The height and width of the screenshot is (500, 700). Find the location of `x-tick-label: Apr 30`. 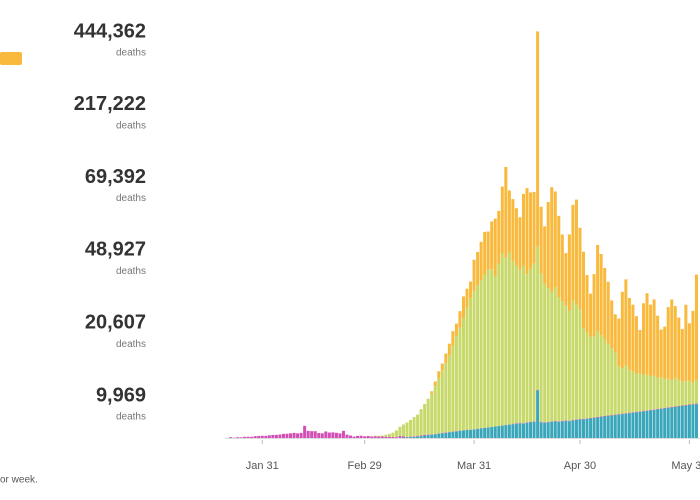

x-tick-label: Apr 30 is located at coordinates (580, 466).